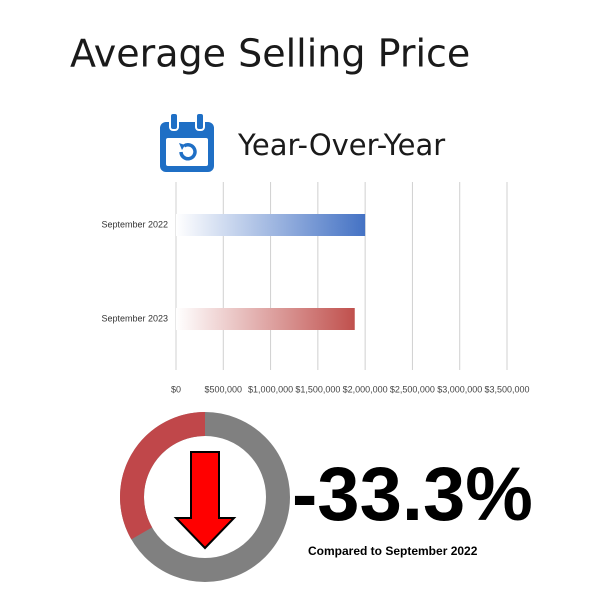  I want to click on x-tick-label: $1,500,000, so click(317, 389).